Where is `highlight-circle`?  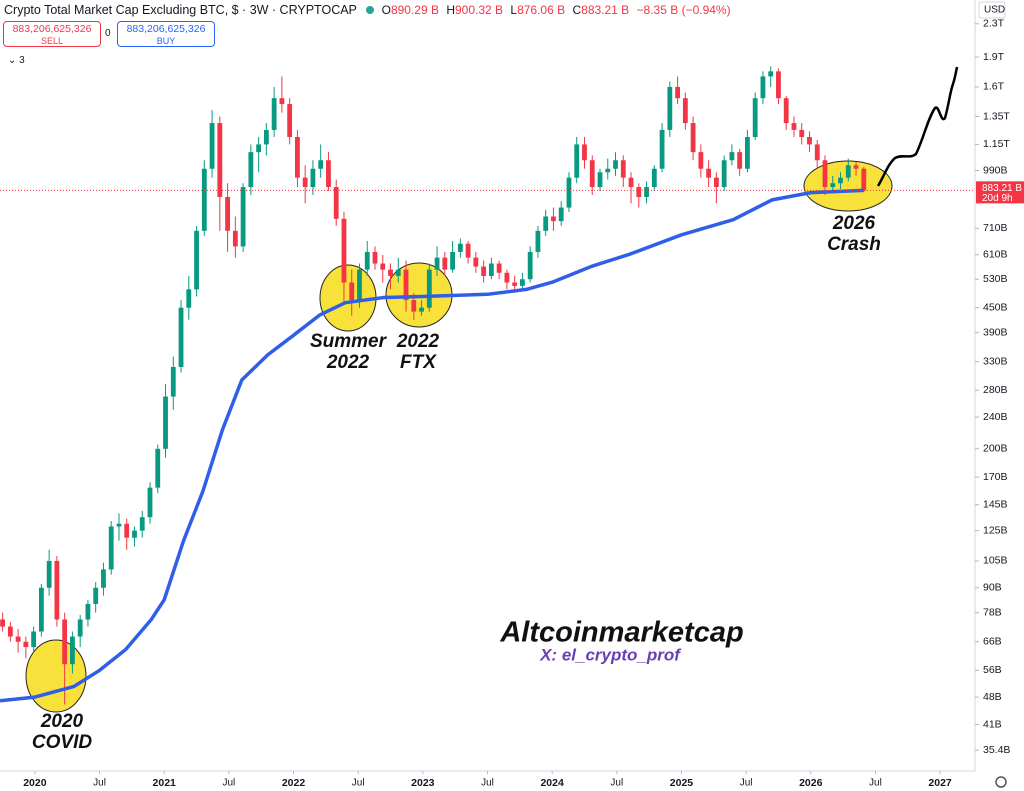
highlight-circle is located at coordinates (56, 676).